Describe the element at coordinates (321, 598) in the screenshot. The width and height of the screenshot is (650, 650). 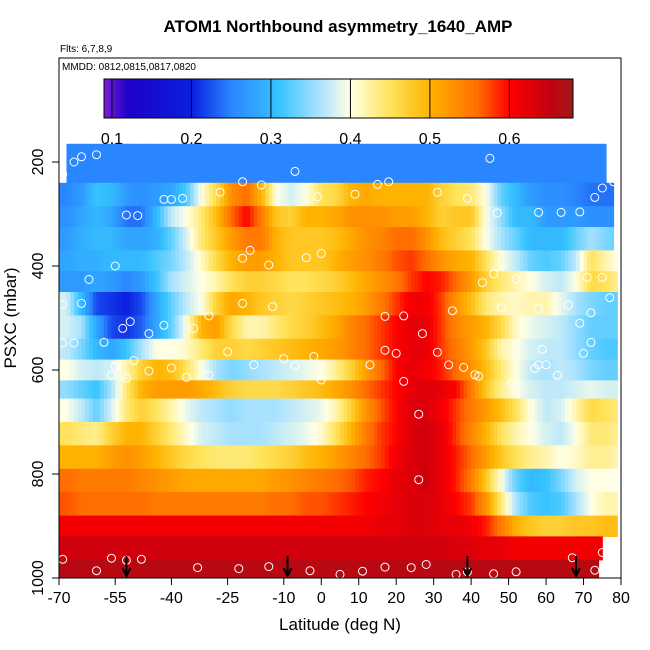
I see `x-tick-label: 0` at that location.